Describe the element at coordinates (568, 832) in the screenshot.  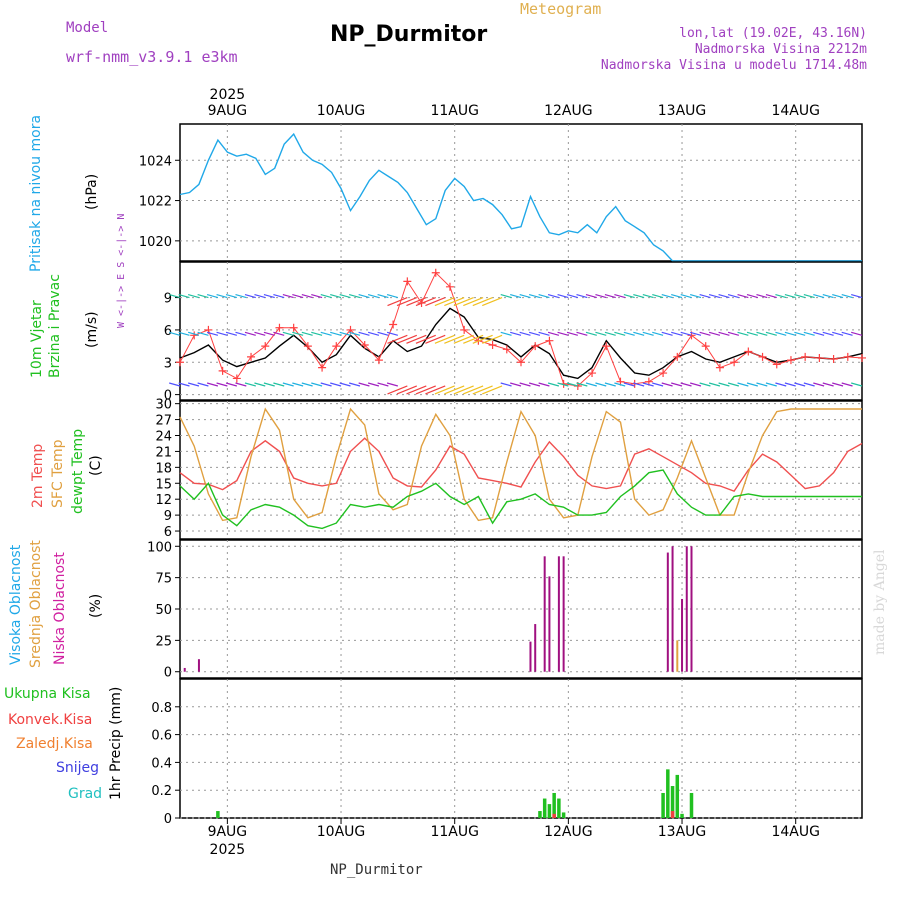
I see `time-label-bottom: 12AUG` at that location.